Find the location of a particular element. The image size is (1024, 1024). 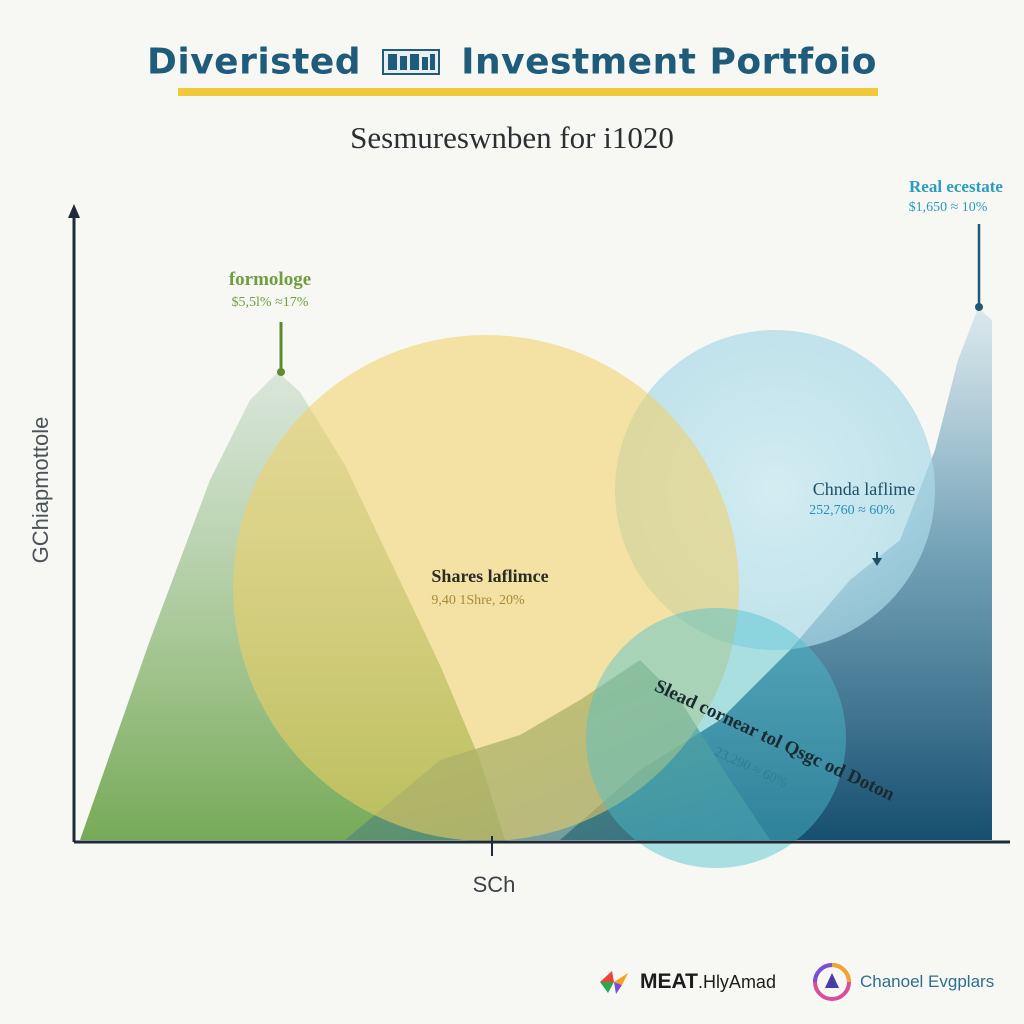

footer-logo-meat: MEAT.HlyAmad is located at coordinates (687, 982).